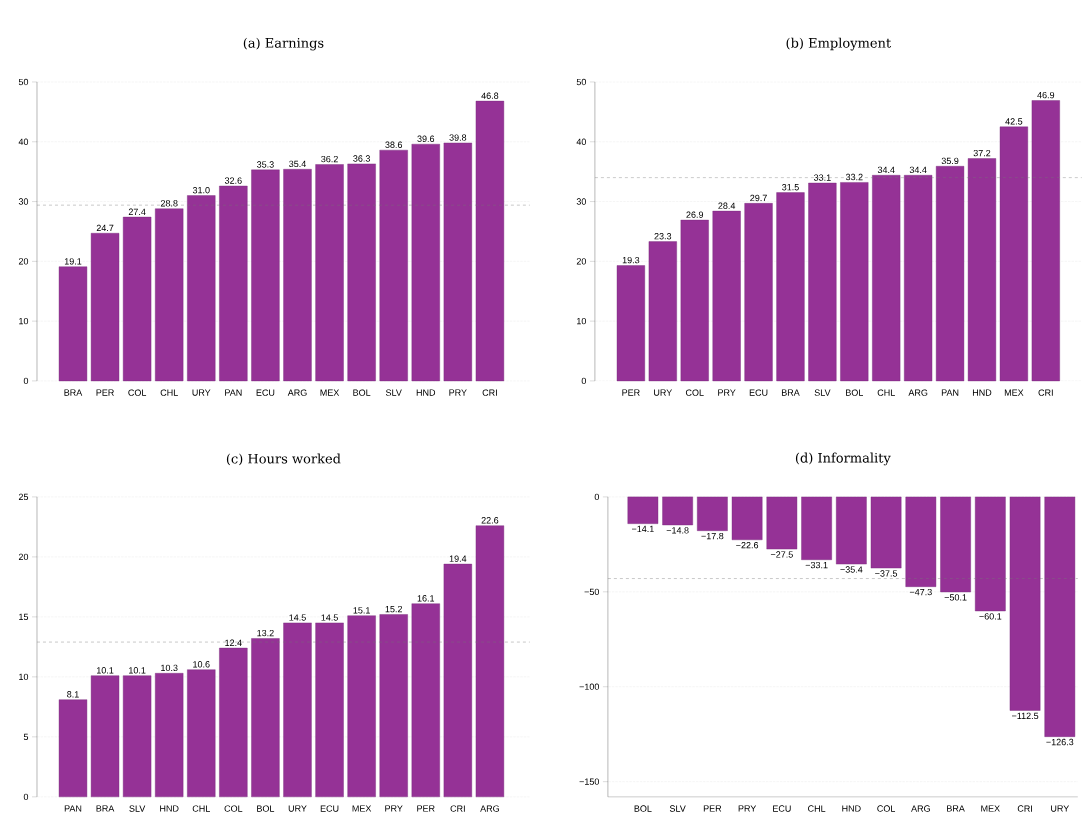 This screenshot has height=819, width=1082. Describe the element at coordinates (990, 616) in the screenshot. I see `data-label: −60.1` at that location.